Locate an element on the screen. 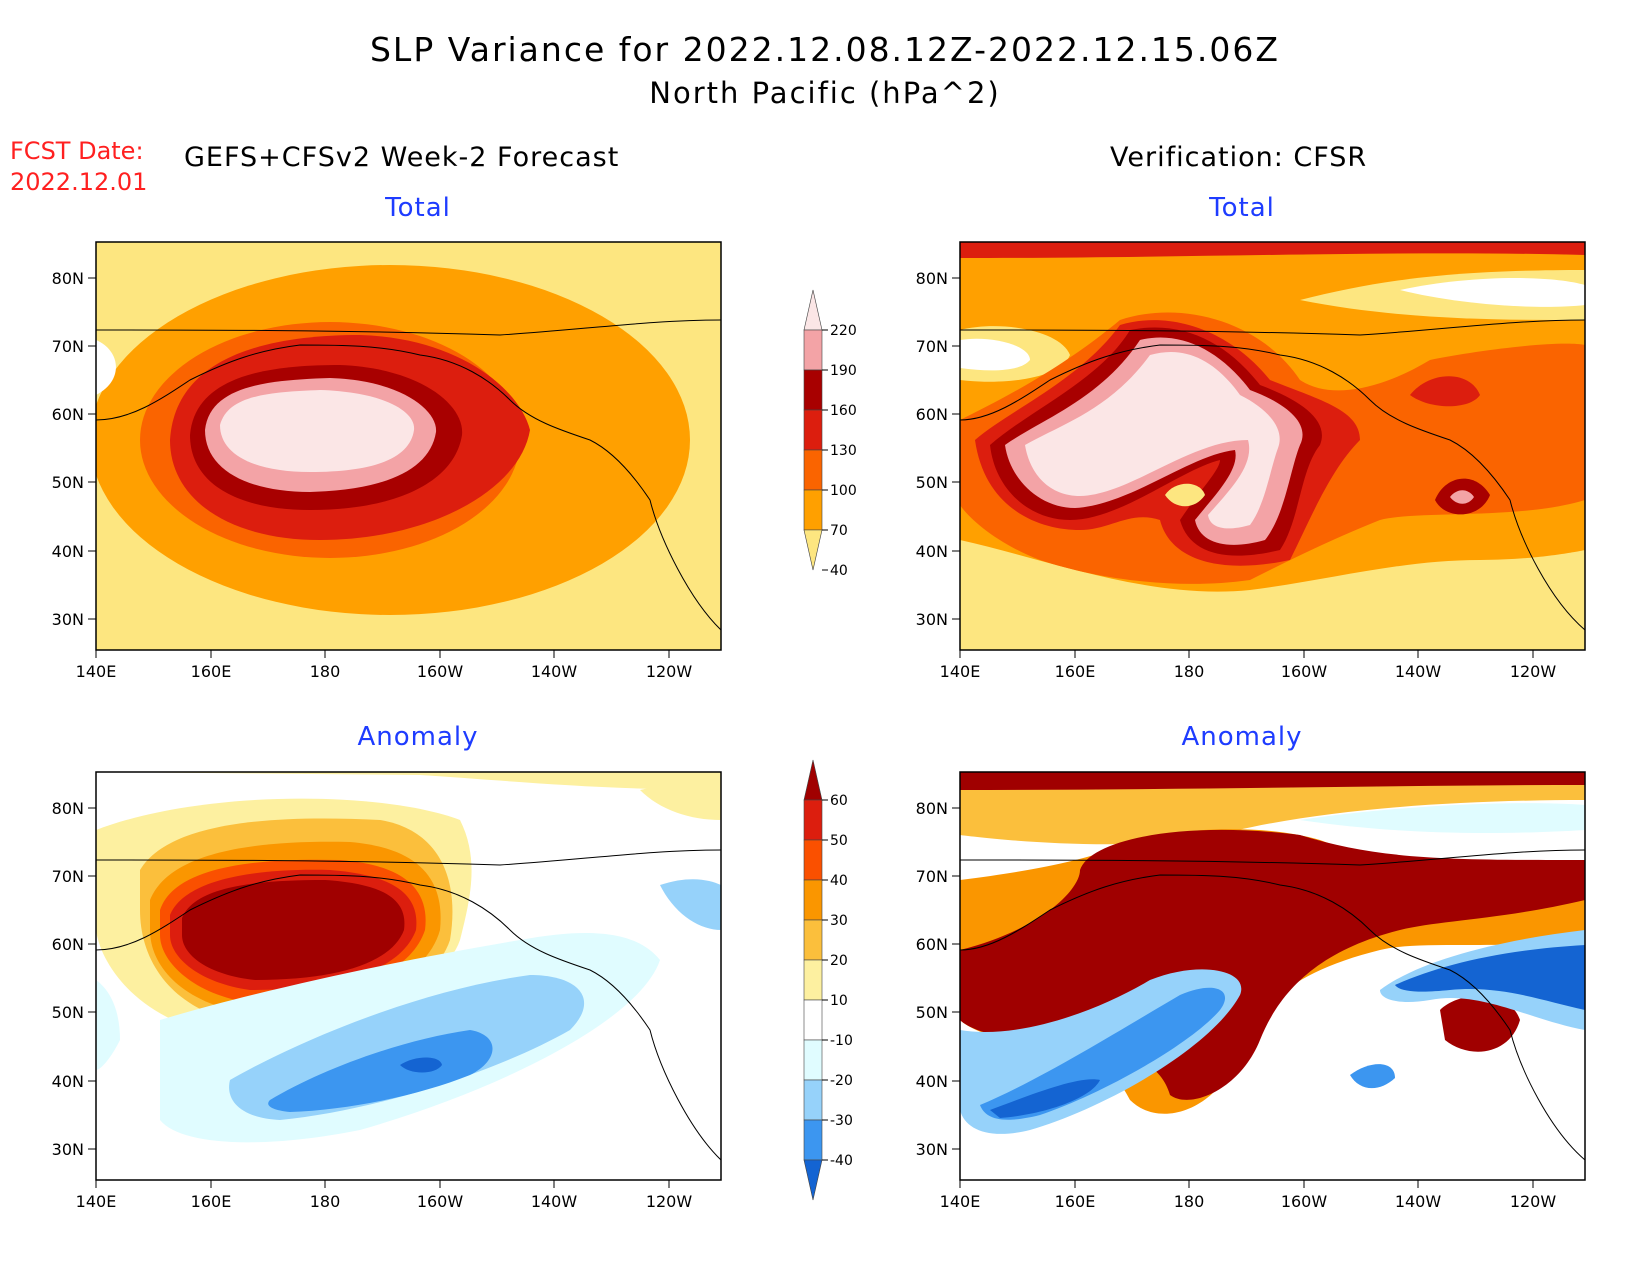 This screenshot has width=1650, height=1275. lon-tick-label-forecast-anomaly: 140E is located at coordinates (96, 1201).